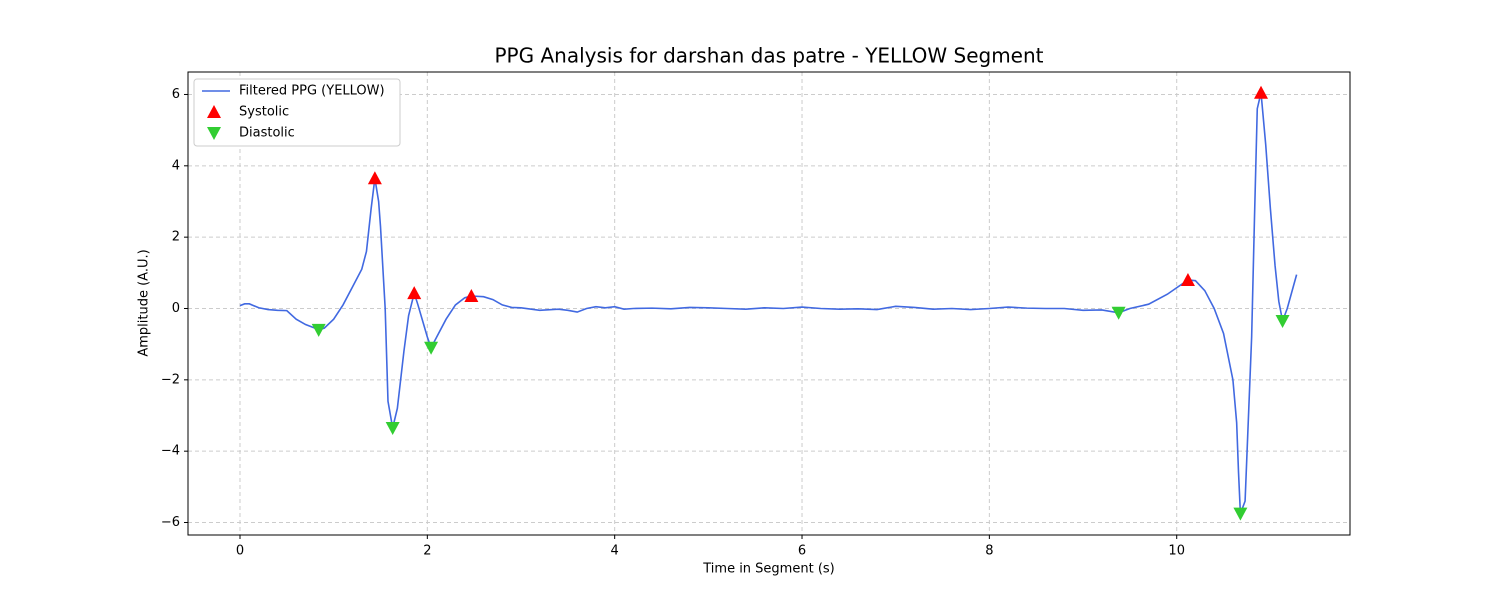 The width and height of the screenshot is (1500, 600). Describe the element at coordinates (170, 379) in the screenshot. I see `y-tick-label: −2` at that location.